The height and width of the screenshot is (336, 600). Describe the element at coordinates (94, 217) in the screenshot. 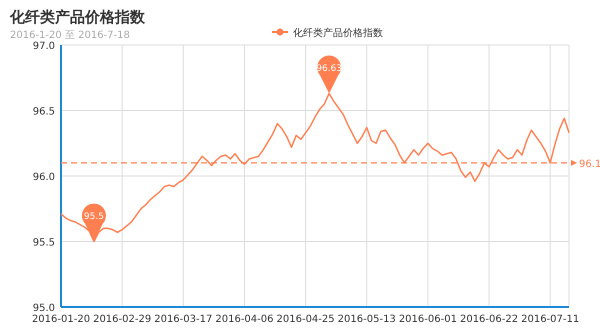

I see `annotation: 95.5` at that location.